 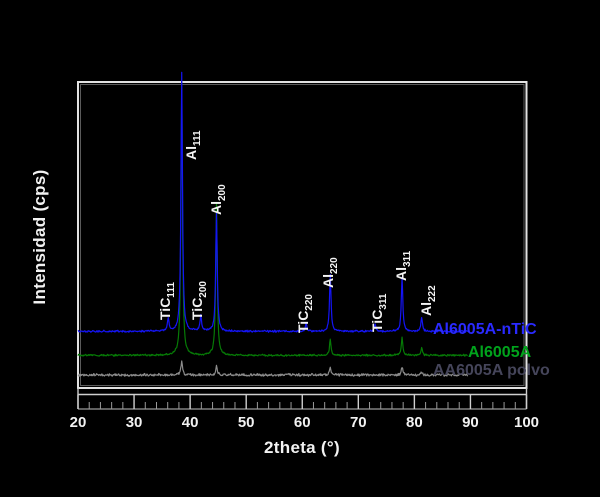 What do you see at coordinates (485, 329) in the screenshot?
I see `legend-label-Al6005A-nTiC: Al6005A-nTiC` at bounding box center [485, 329].